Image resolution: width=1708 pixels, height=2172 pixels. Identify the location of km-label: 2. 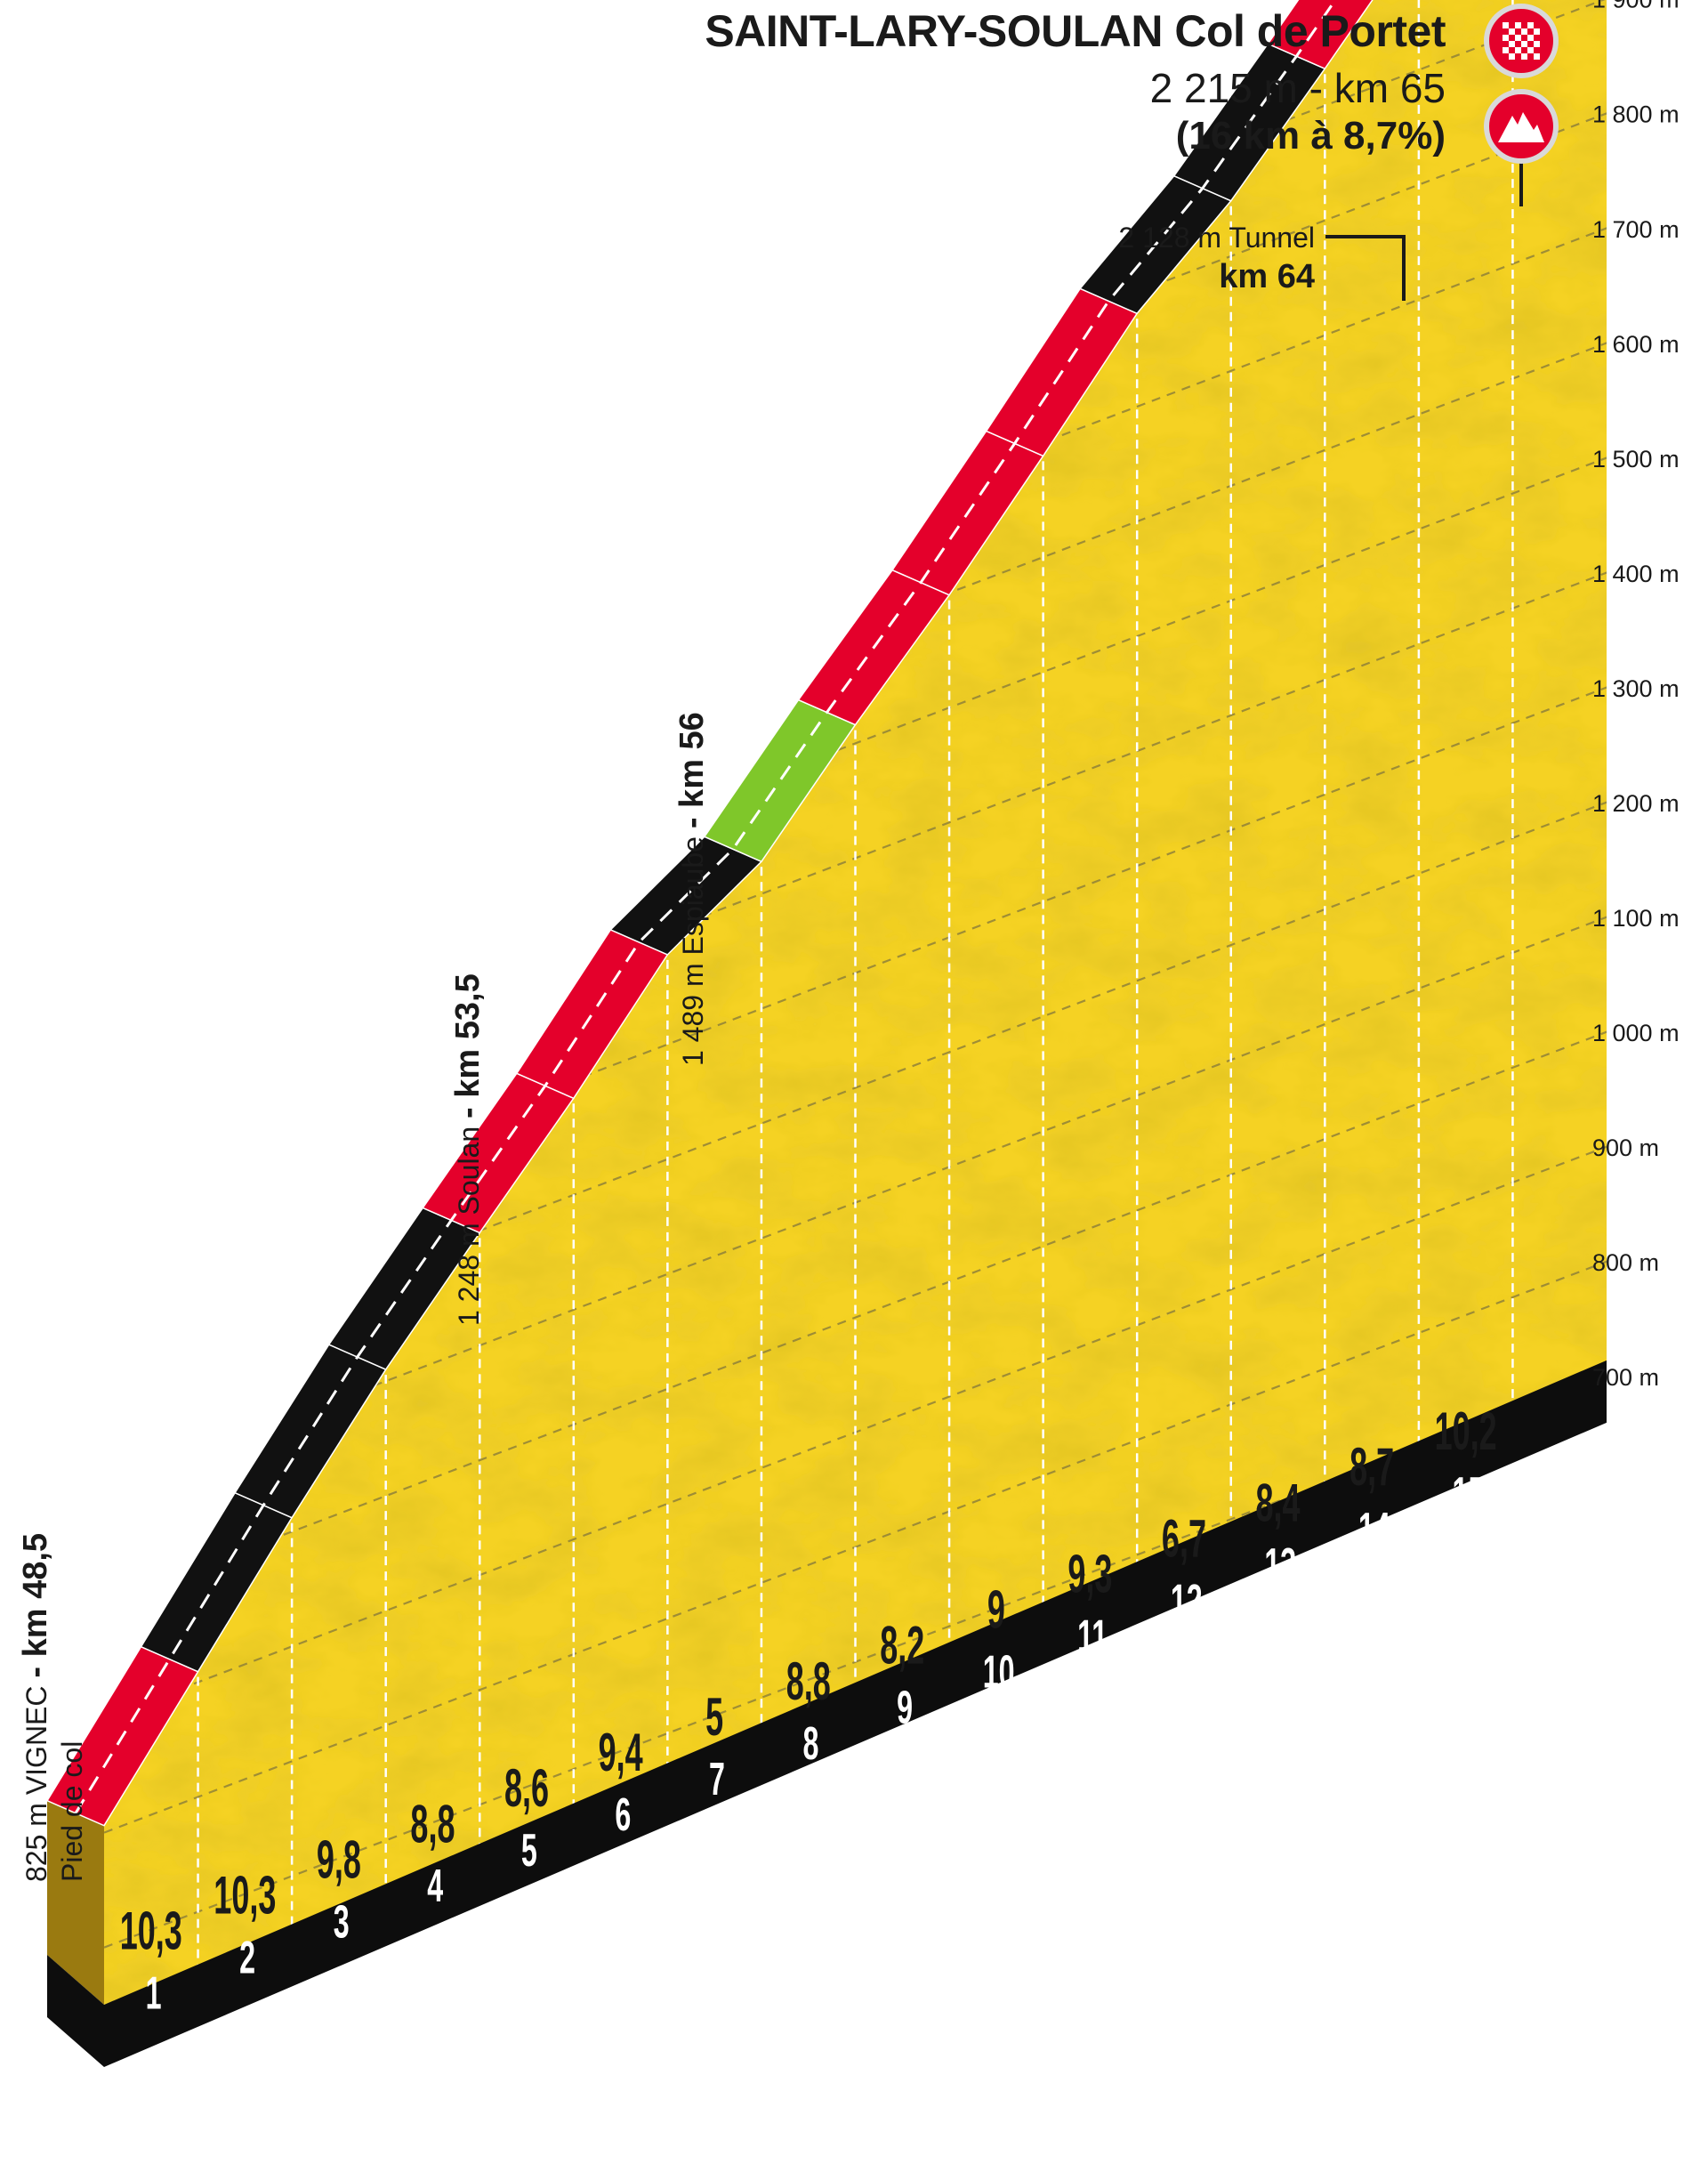
(247, 1958).